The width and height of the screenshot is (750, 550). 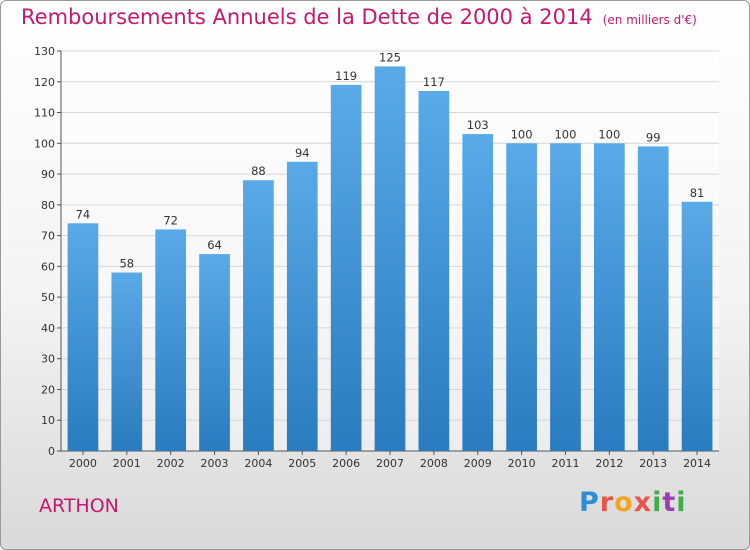 What do you see at coordinates (214, 245) in the screenshot?
I see `value-label-2003: 64` at bounding box center [214, 245].